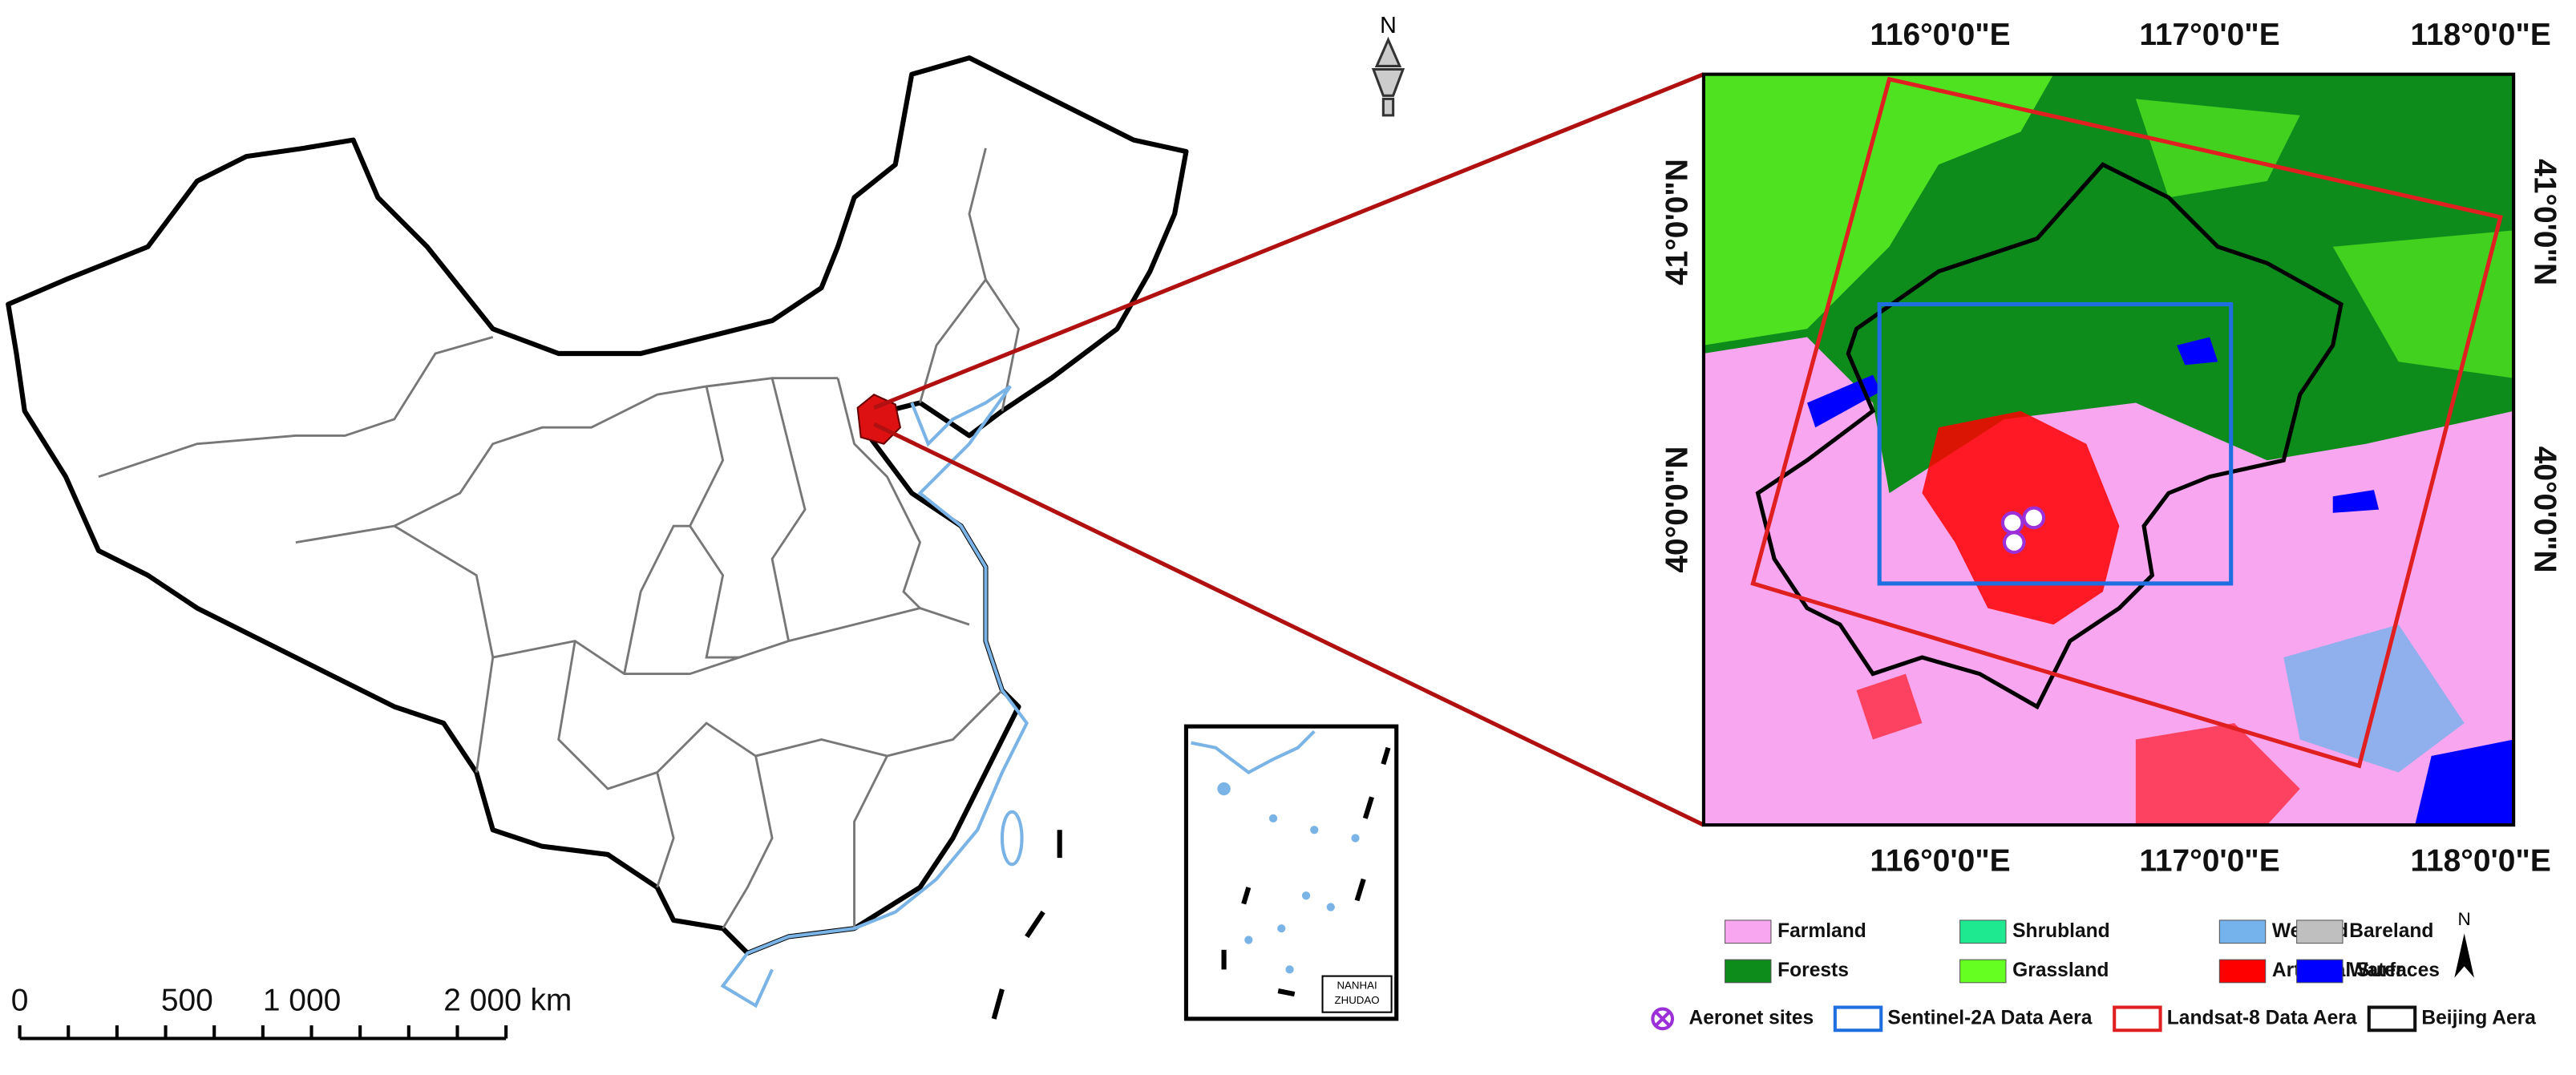 The width and height of the screenshot is (2576, 1075). What do you see at coordinates (1388, 65) in the screenshot?
I see `north-arrow: N` at bounding box center [1388, 65].